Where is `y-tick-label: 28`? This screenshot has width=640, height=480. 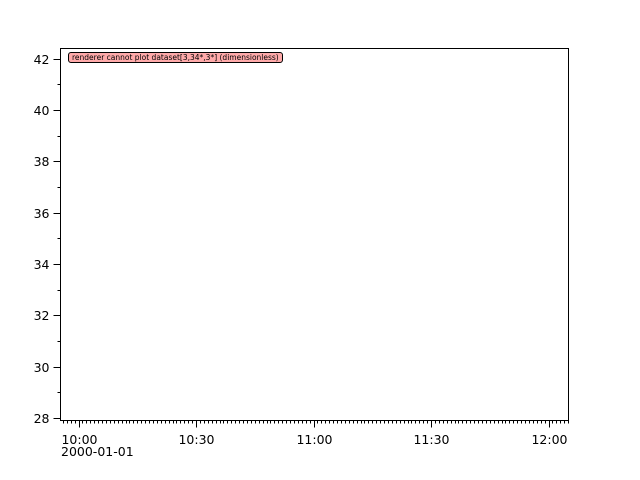
y-tick-label: 28 is located at coordinates (42, 418).